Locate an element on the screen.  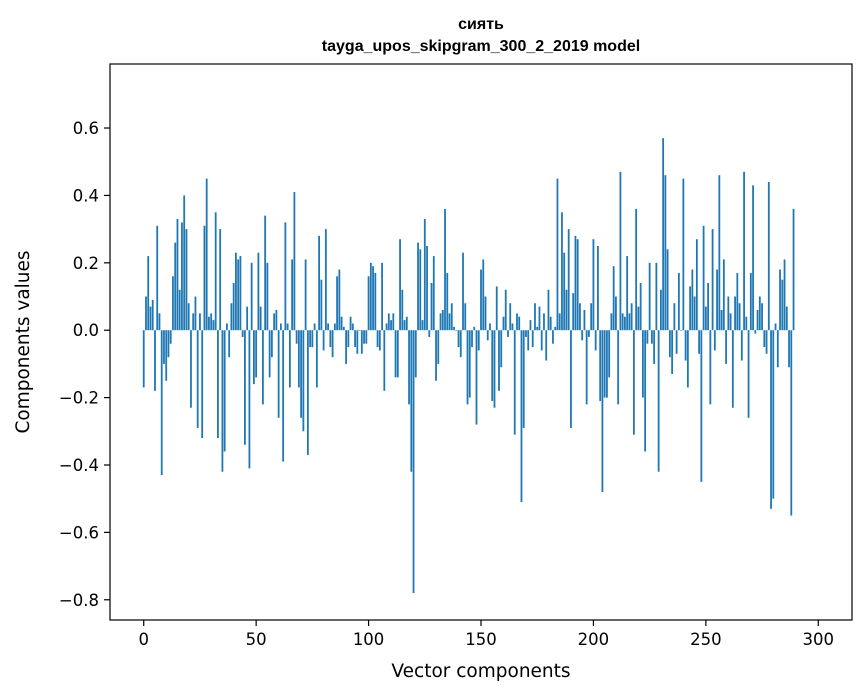
x-tick-label: 300 is located at coordinates (819, 639).